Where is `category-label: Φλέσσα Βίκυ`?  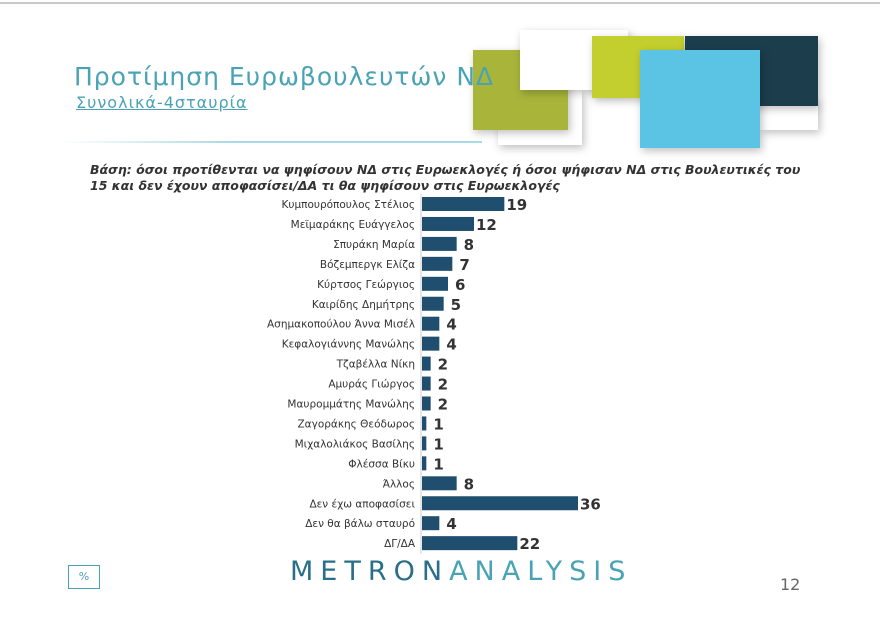
category-label: Φλέσσα Βίκυ is located at coordinates (381, 464).